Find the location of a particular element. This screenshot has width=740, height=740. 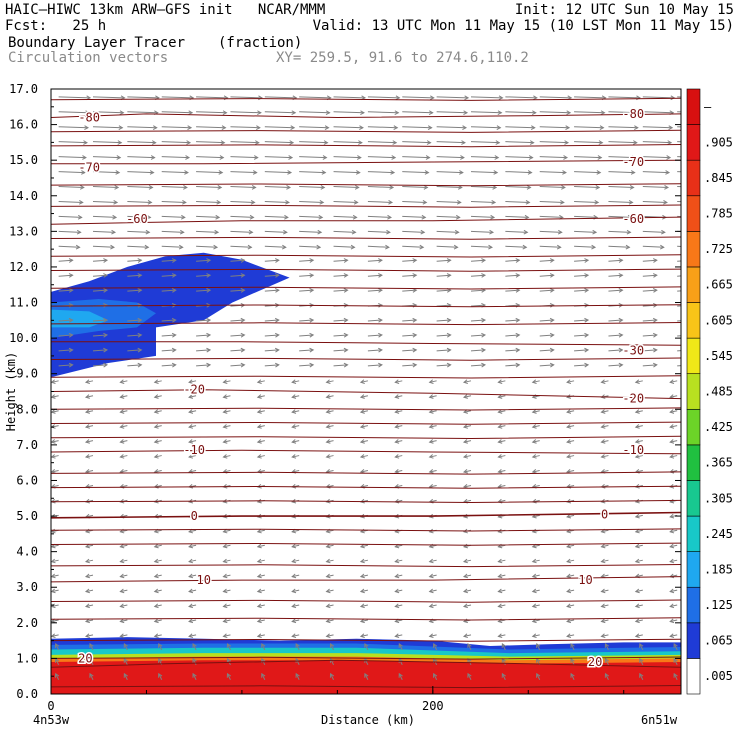

colorbar-label: .305 is located at coordinates (718, 498).